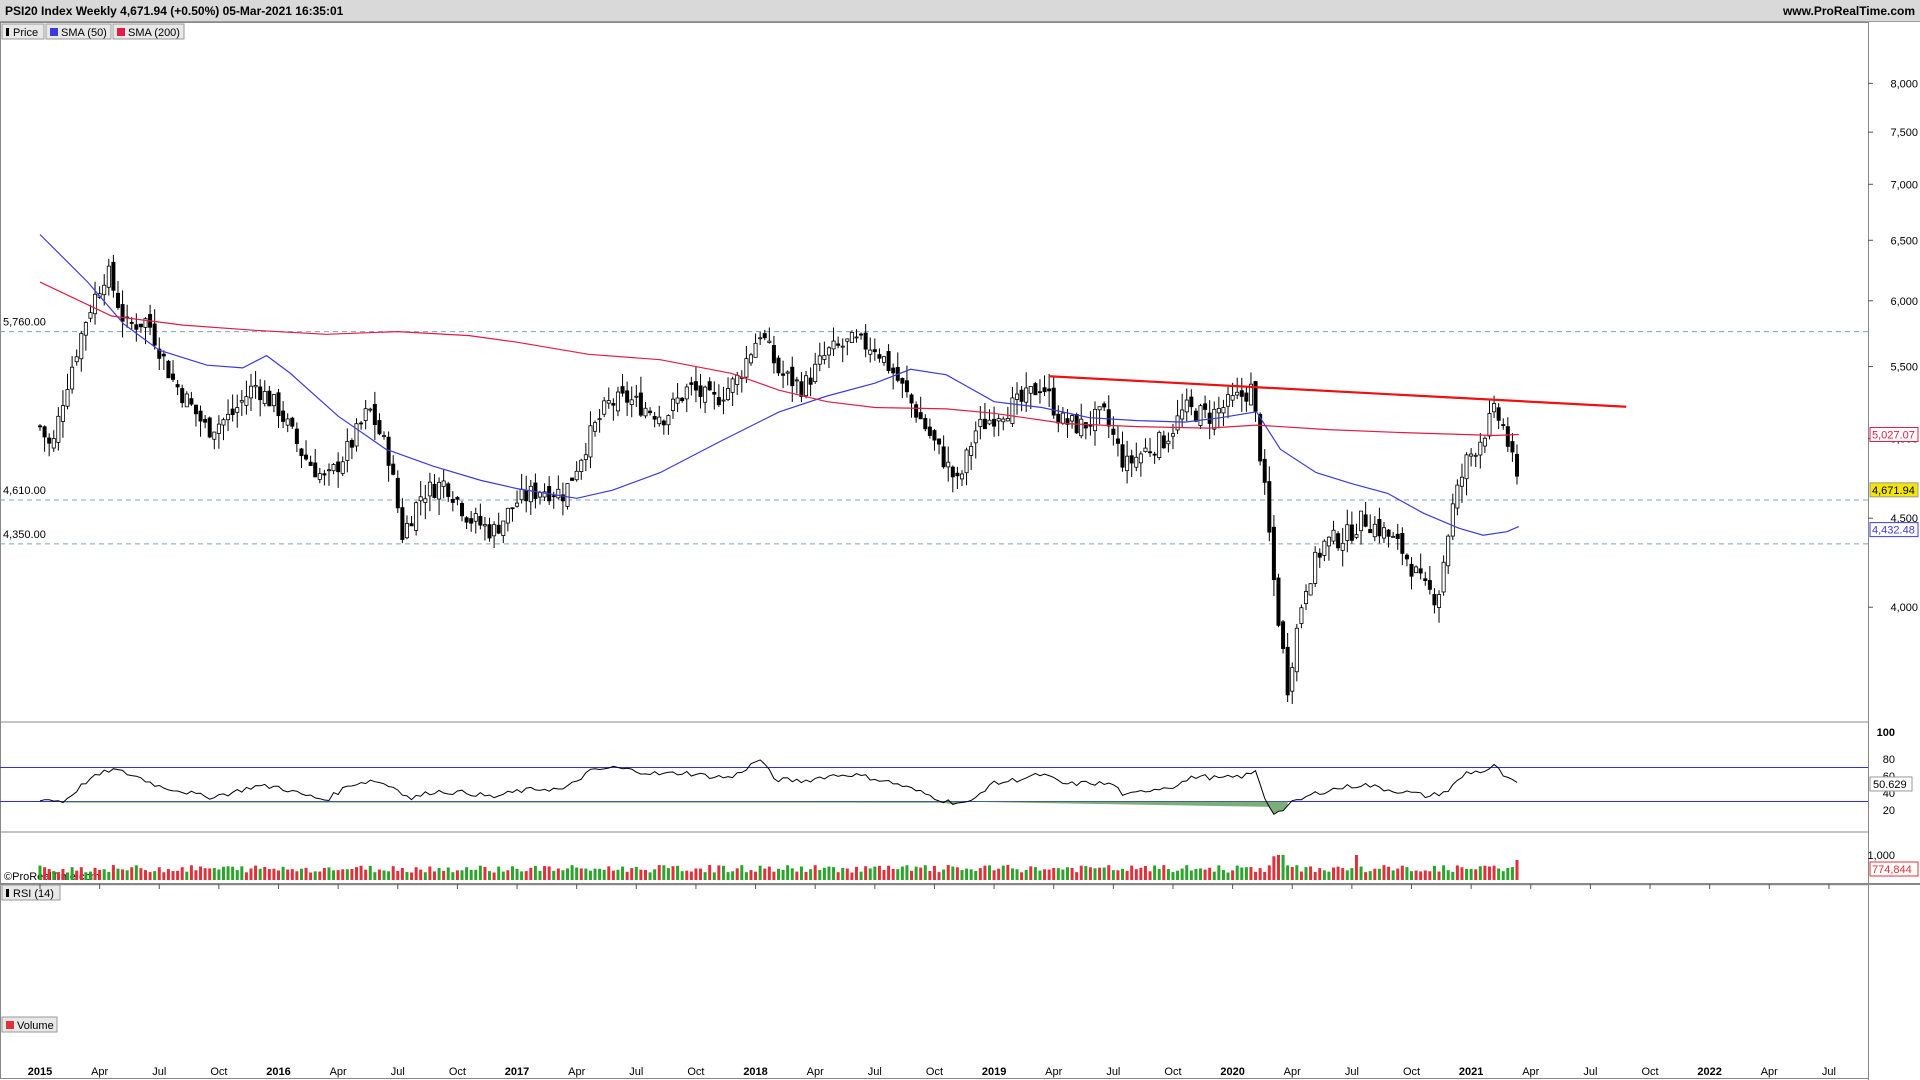  What do you see at coordinates (1848, 11) in the screenshot?
I see `site-link: www.ProRealTime.com` at bounding box center [1848, 11].